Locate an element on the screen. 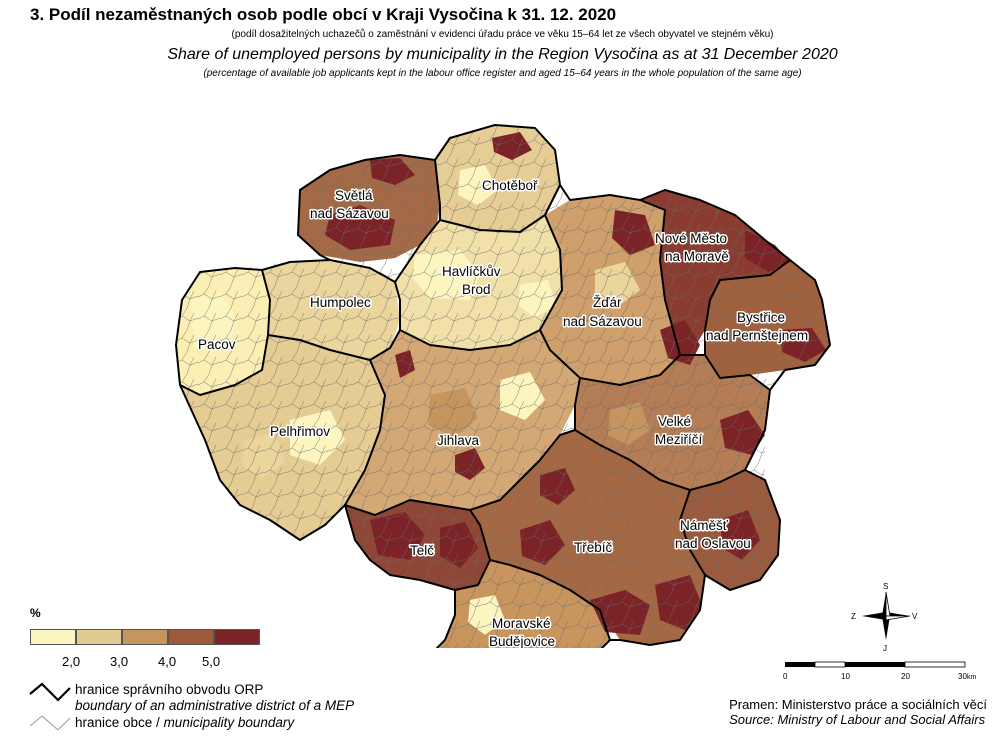 The width and height of the screenshot is (1005, 744). legend-tick: 2,0 is located at coordinates (71, 661).